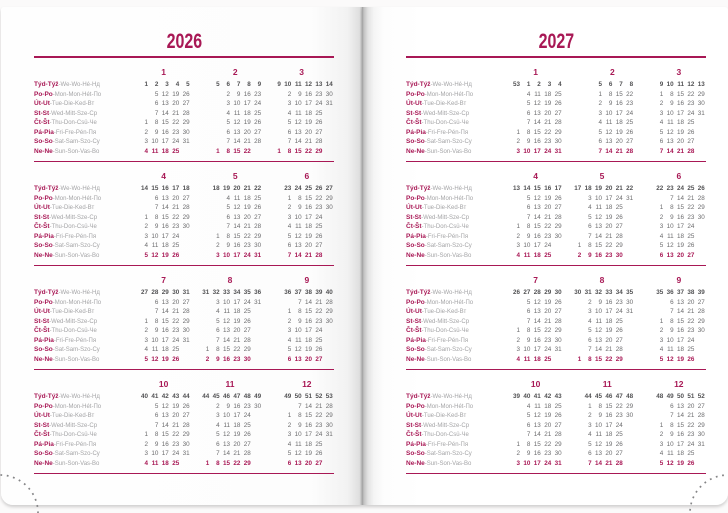  What do you see at coordinates (186, 415) in the screenshot?
I see `date-cell: 27` at bounding box center [186, 415].